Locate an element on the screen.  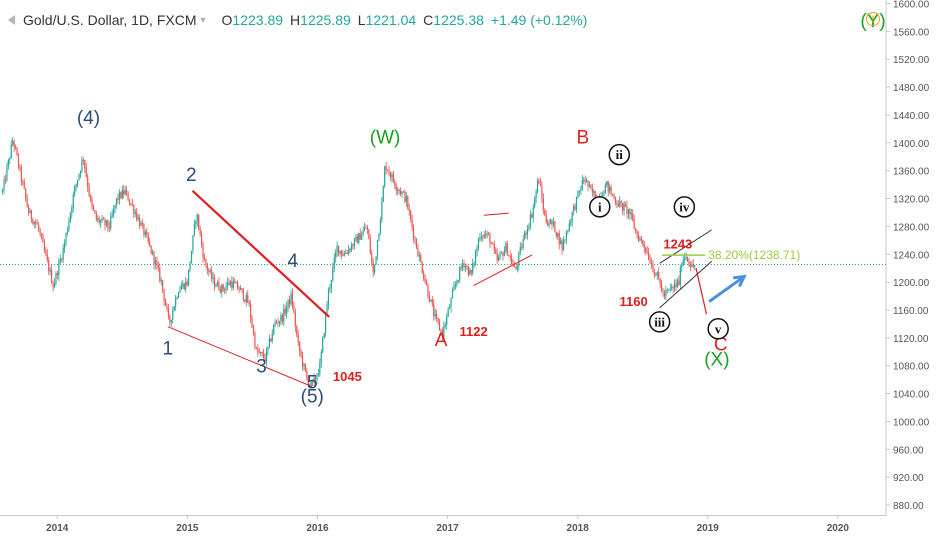
symbol-title: Gold/U.S. Dollar, 1D, FXCM is located at coordinates (110, 20).